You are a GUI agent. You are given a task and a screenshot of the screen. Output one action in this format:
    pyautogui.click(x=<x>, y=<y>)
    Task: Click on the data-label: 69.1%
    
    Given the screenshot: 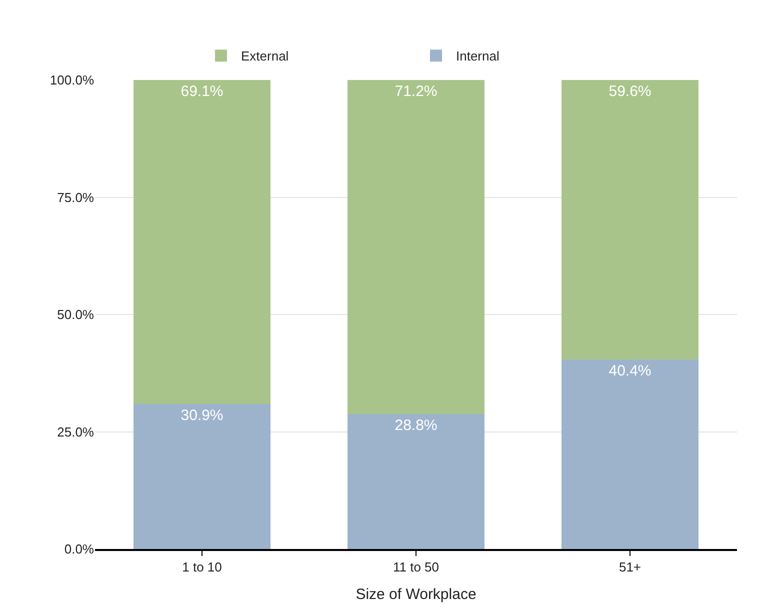 What is the action you would take?
    pyautogui.click(x=202, y=91)
    